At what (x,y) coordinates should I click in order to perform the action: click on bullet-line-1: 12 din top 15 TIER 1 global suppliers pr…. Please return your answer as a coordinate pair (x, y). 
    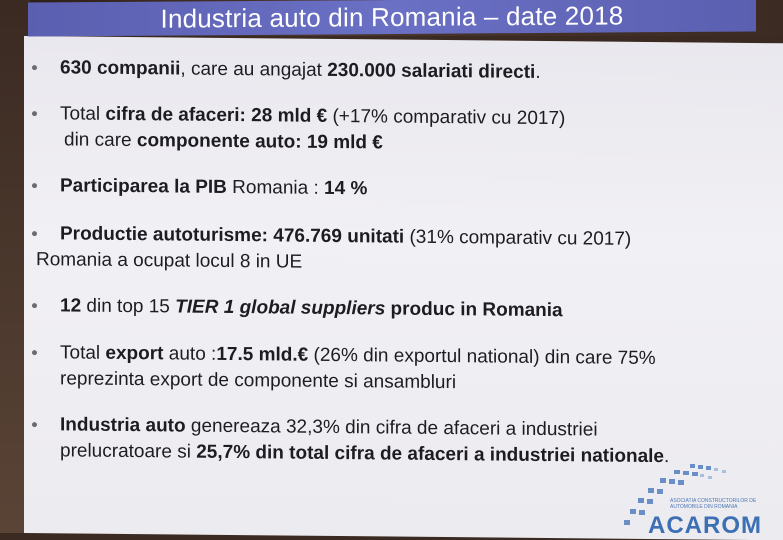
    Looking at the image, I should click on (311, 308).